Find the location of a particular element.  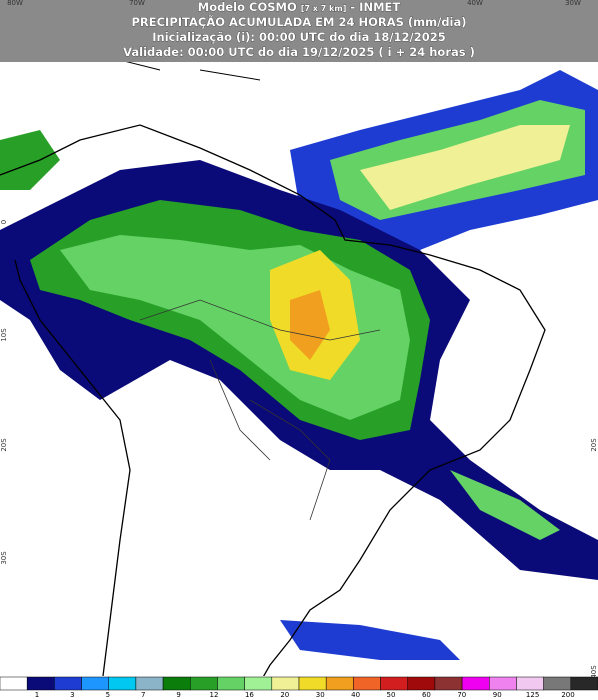

legend-label: 9 is located at coordinates (178, 695).